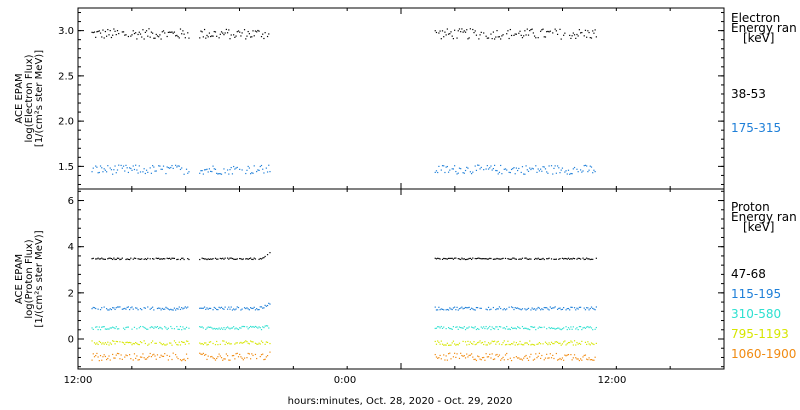 The height and width of the screenshot is (410, 800). Describe the element at coordinates (19, 279) in the screenshot. I see `y-axis-title-line: ACE EPAM` at that location.